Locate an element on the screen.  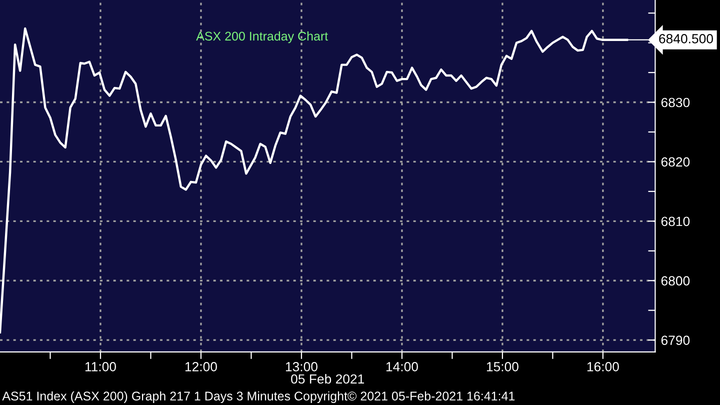
x-axis-title: 05 Feb 2021 is located at coordinates (327, 379).